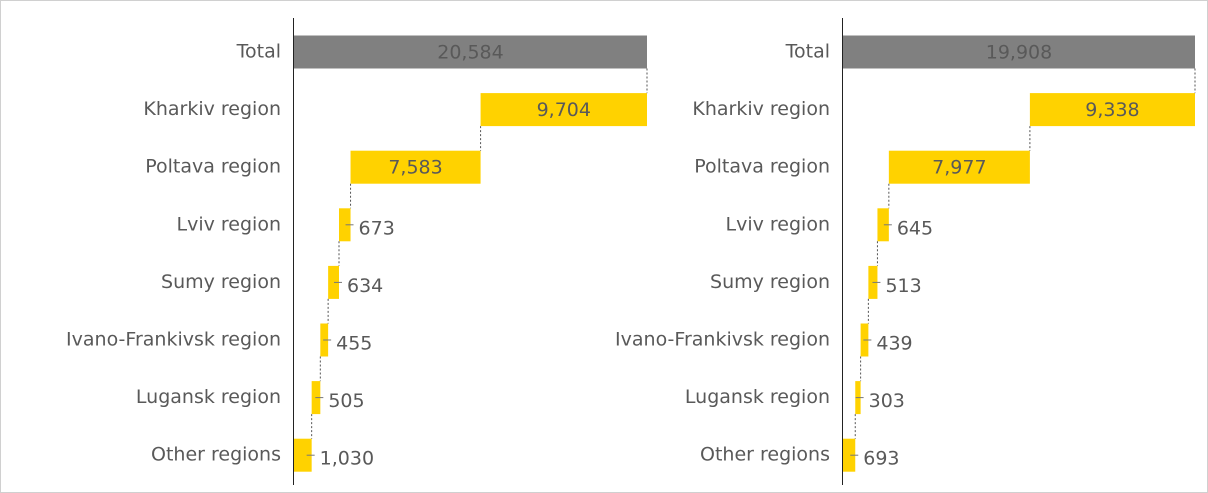 The width and height of the screenshot is (1208, 493). I want to click on value-label: 7,977, so click(959, 168).